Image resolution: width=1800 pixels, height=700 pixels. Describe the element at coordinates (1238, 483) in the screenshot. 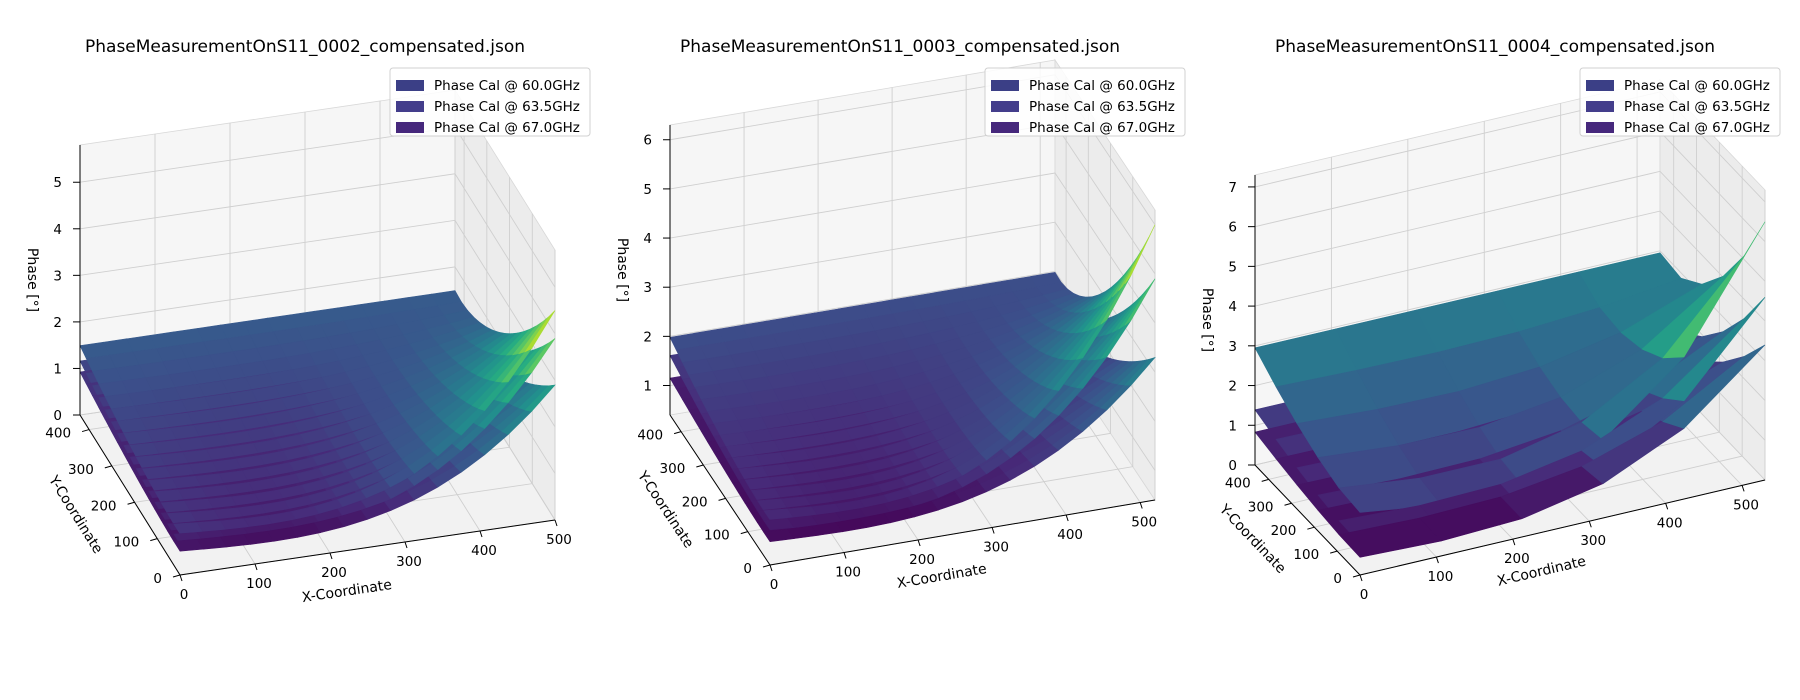

I see `y-tick-label: 400` at that location.